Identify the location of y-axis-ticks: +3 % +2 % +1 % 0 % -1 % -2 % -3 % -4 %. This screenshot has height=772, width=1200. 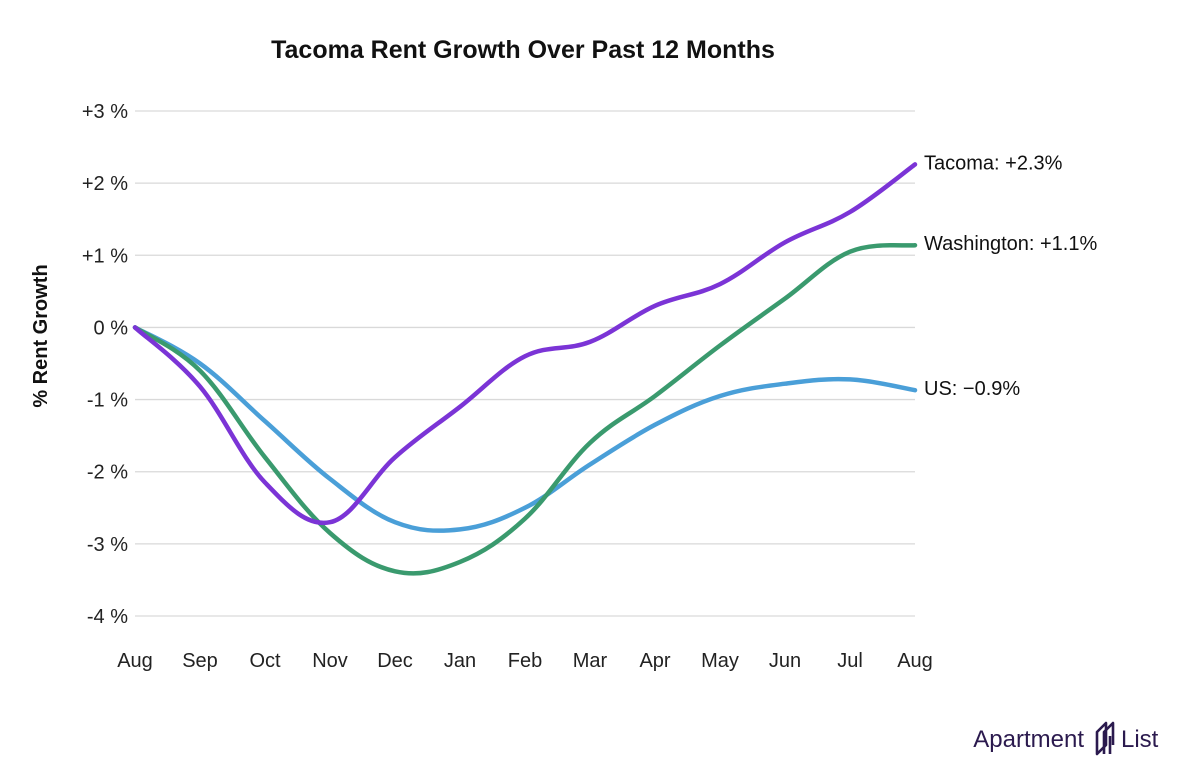
(105, 364).